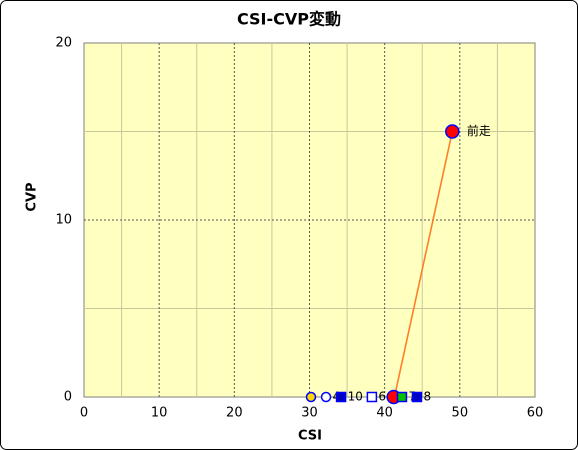 This screenshot has width=578, height=450. What do you see at coordinates (68, 397) in the screenshot?
I see `y-tick-label: 0` at bounding box center [68, 397].